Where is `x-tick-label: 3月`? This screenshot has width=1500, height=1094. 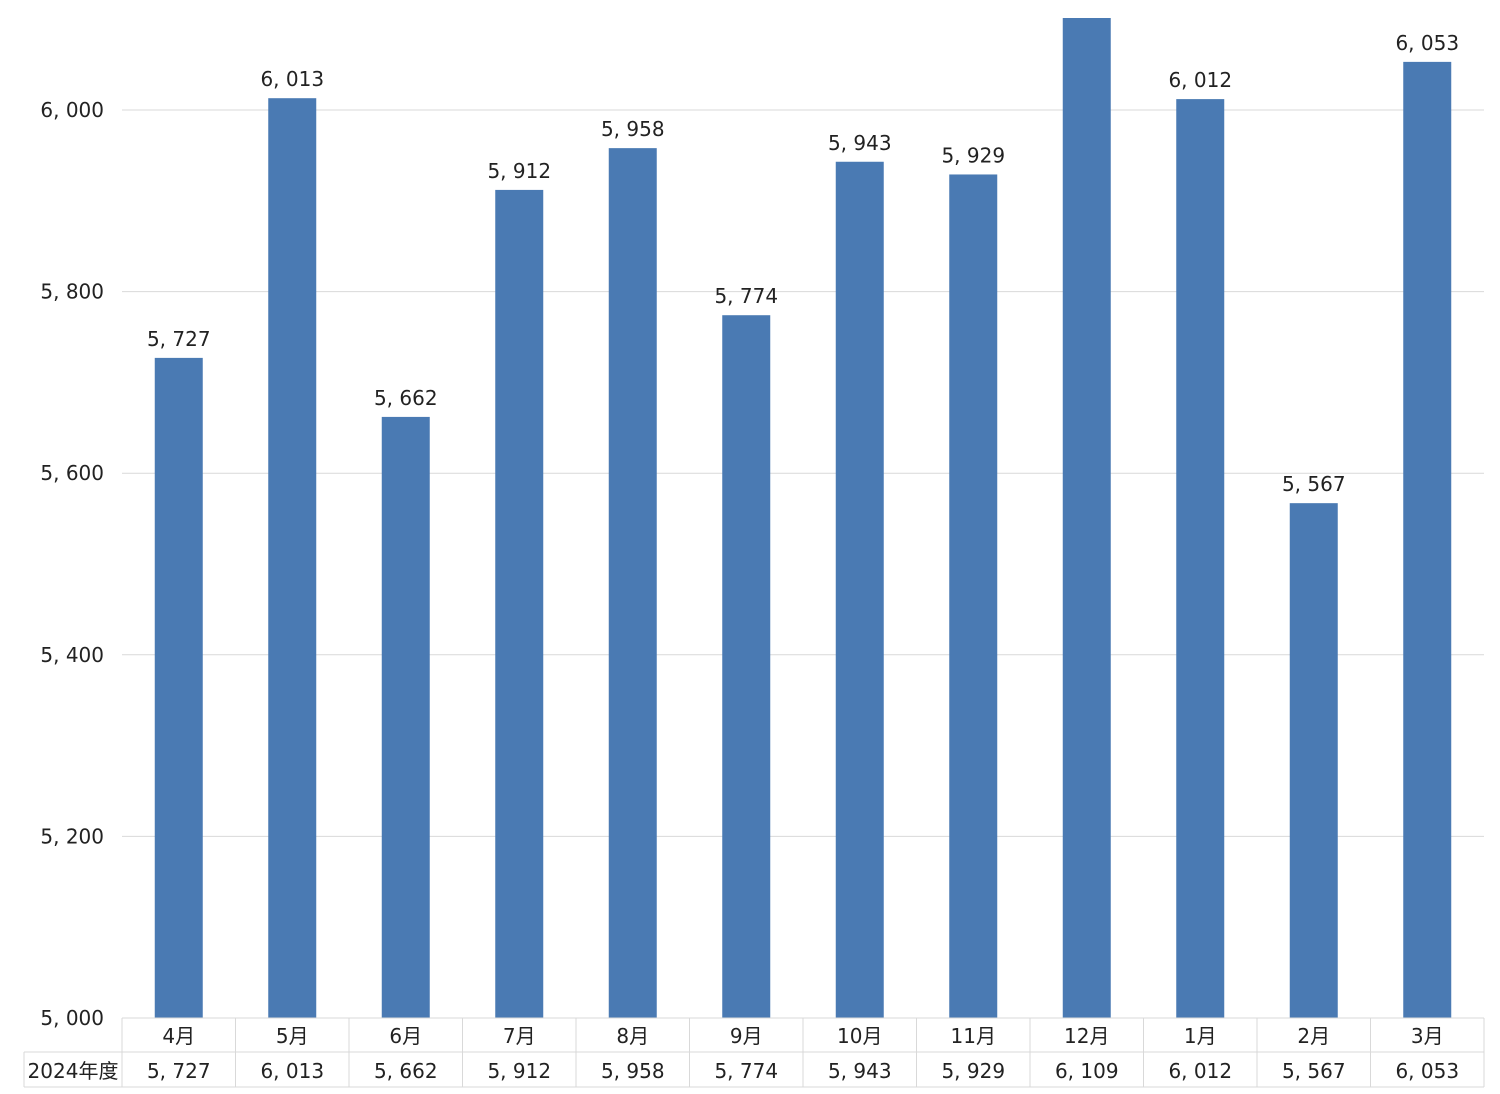
x-tick-label: 3月 is located at coordinates (1427, 1036).